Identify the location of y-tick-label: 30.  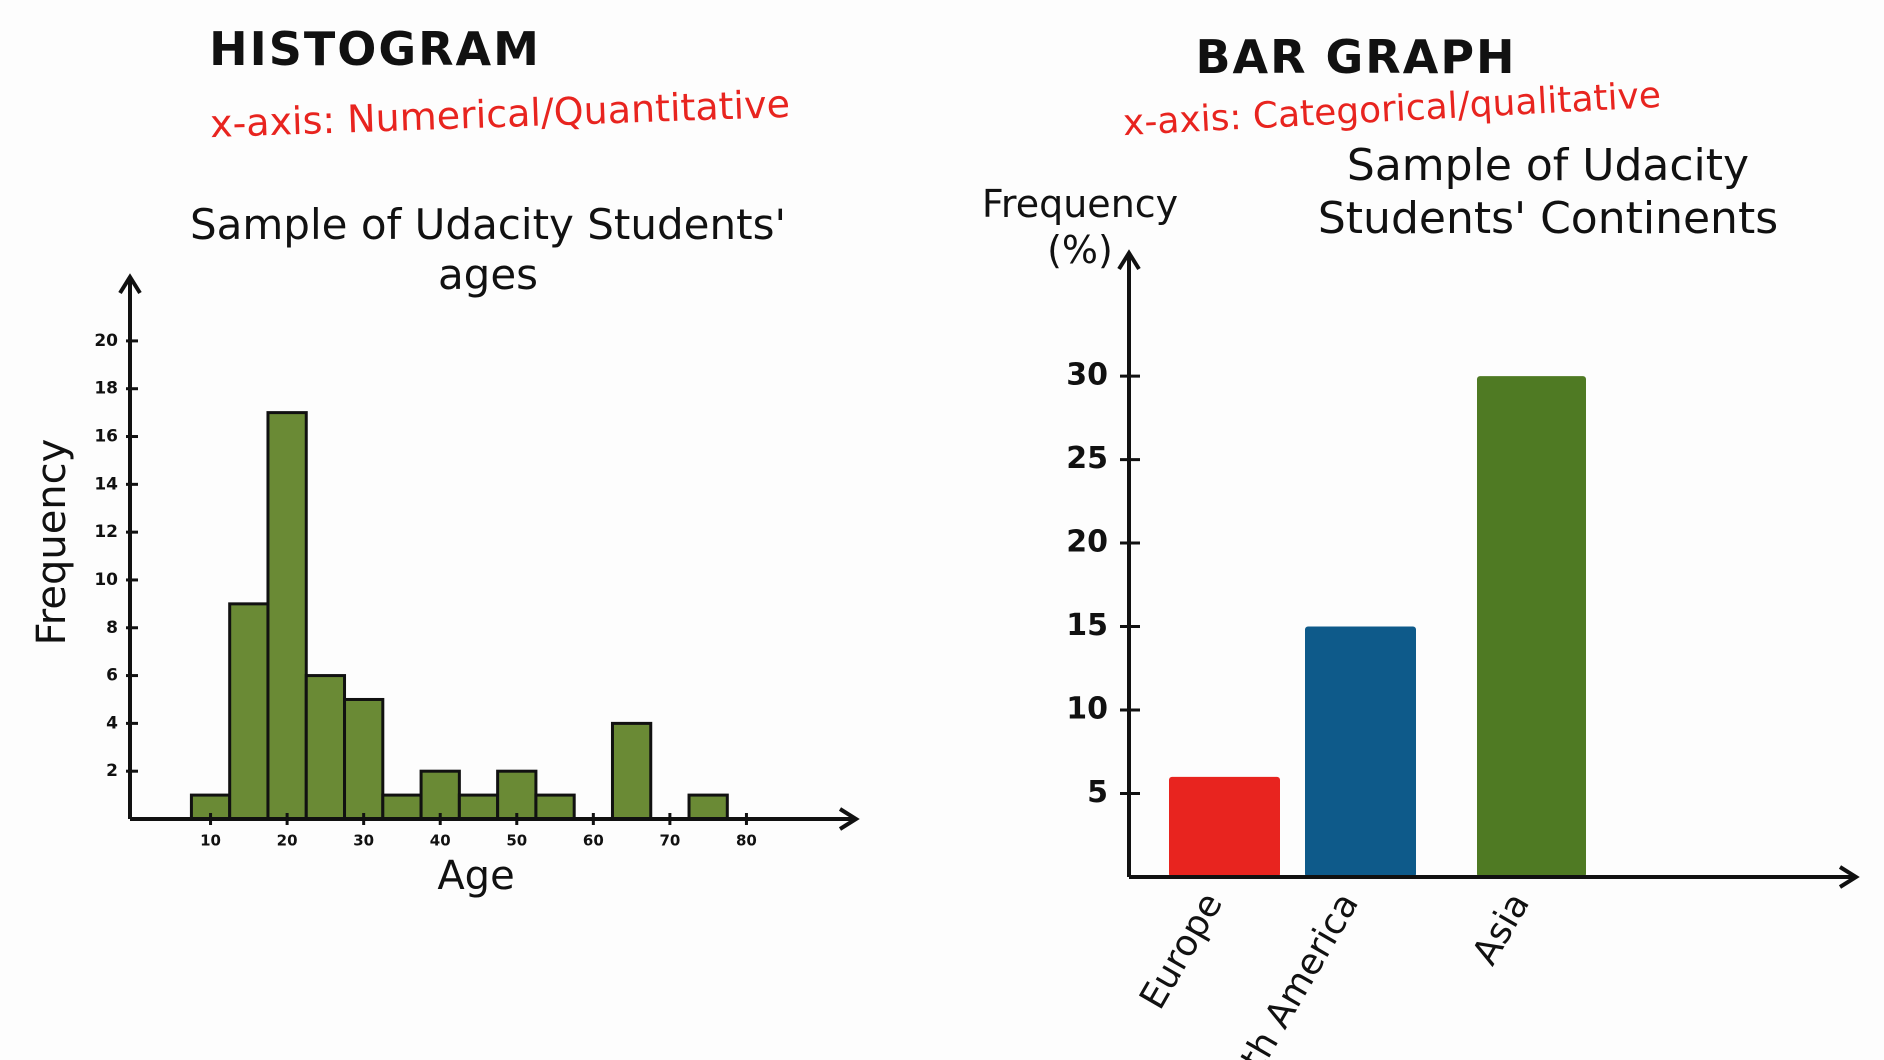
(1087, 375).